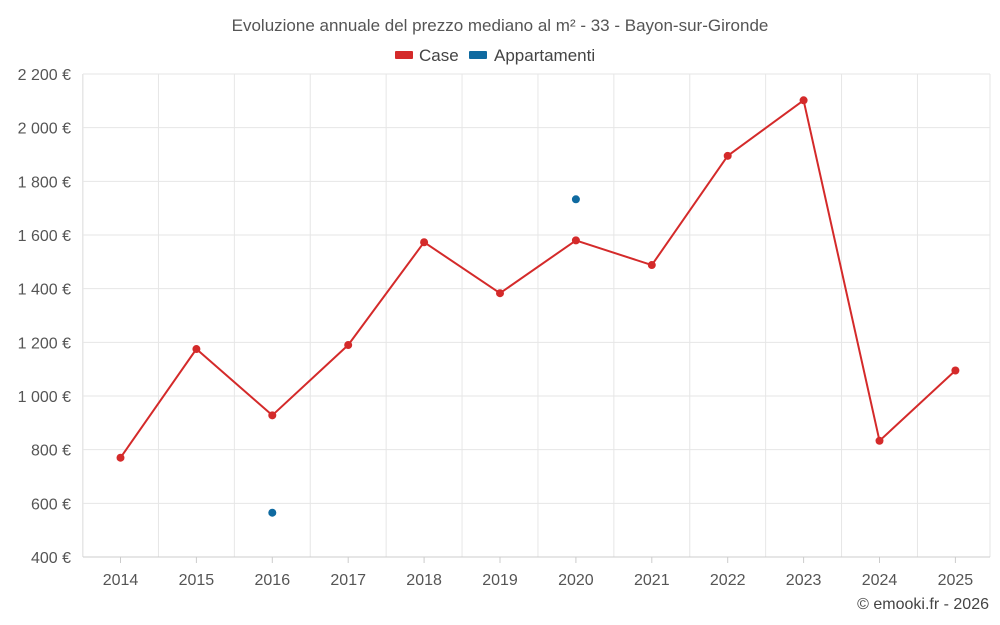 The image size is (1000, 625). Describe the element at coordinates (923, 604) in the screenshot. I see `credit-text: © emooki.fr - 2026` at that location.